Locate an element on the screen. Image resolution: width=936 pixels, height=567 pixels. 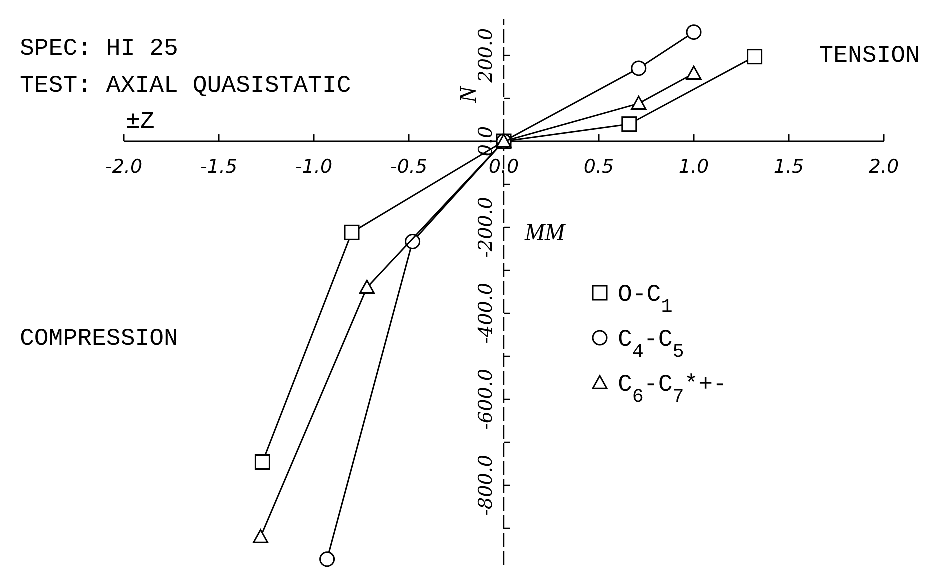
annotation: COMPRESSION is located at coordinates (99, 339).